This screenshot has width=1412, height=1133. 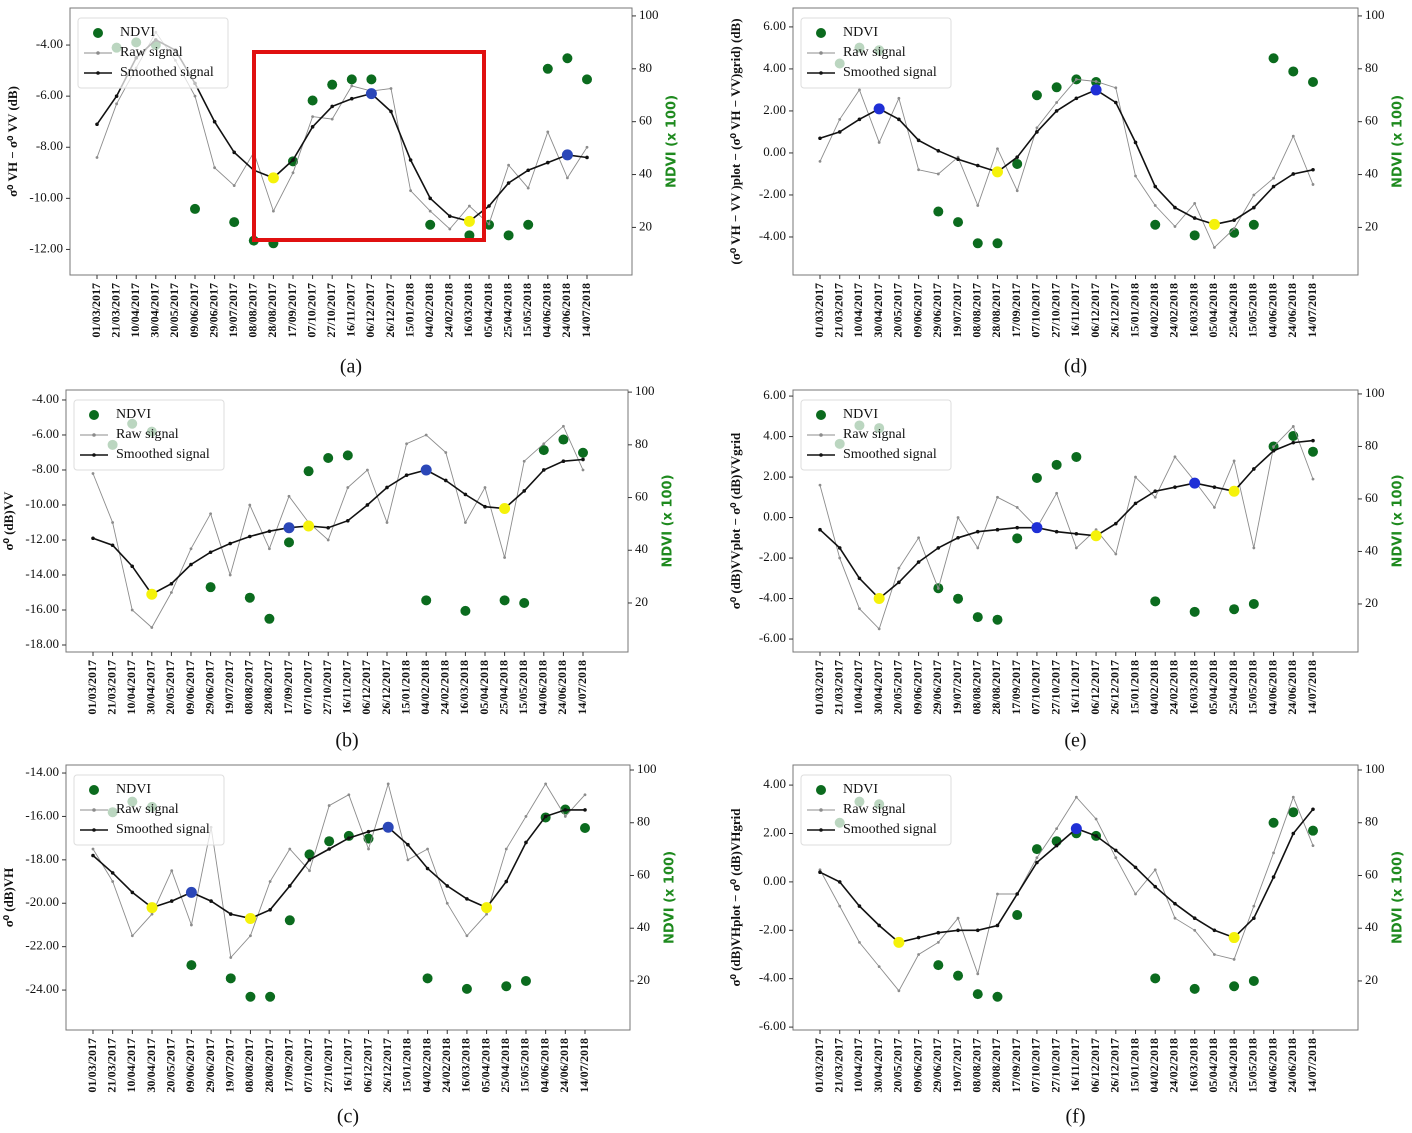 What do you see at coordinates (1154, 1065) in the screenshot?
I see `x-tick-label: 04/02/2018` at bounding box center [1154, 1065].